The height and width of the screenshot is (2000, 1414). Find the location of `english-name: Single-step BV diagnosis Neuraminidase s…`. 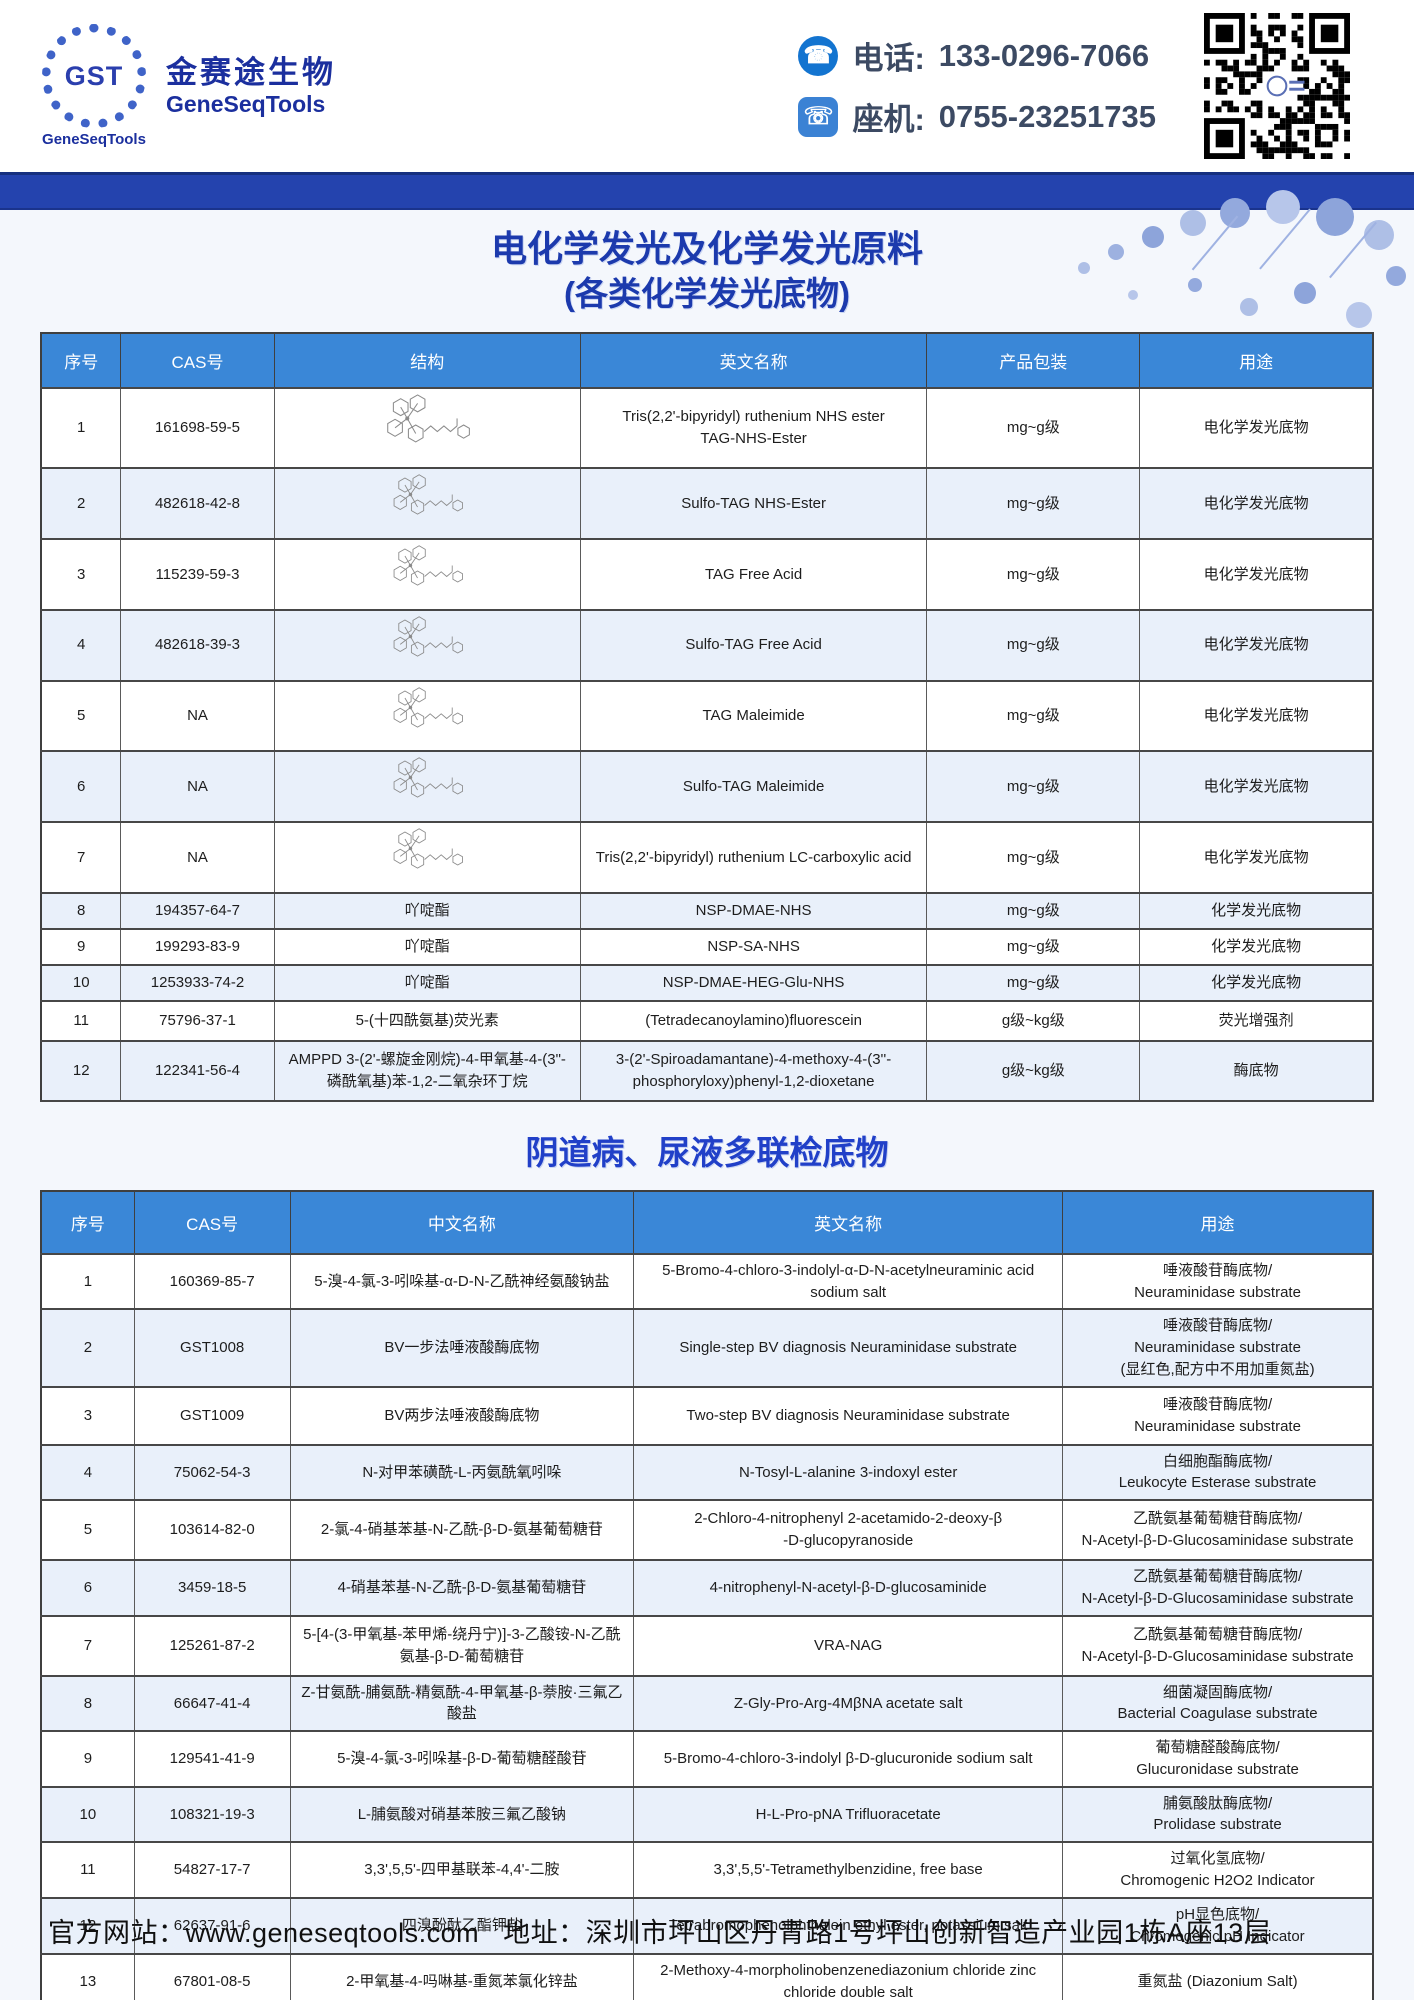

english-name: Single-step BV diagnosis Neuraminidase s… is located at coordinates (848, 1348).